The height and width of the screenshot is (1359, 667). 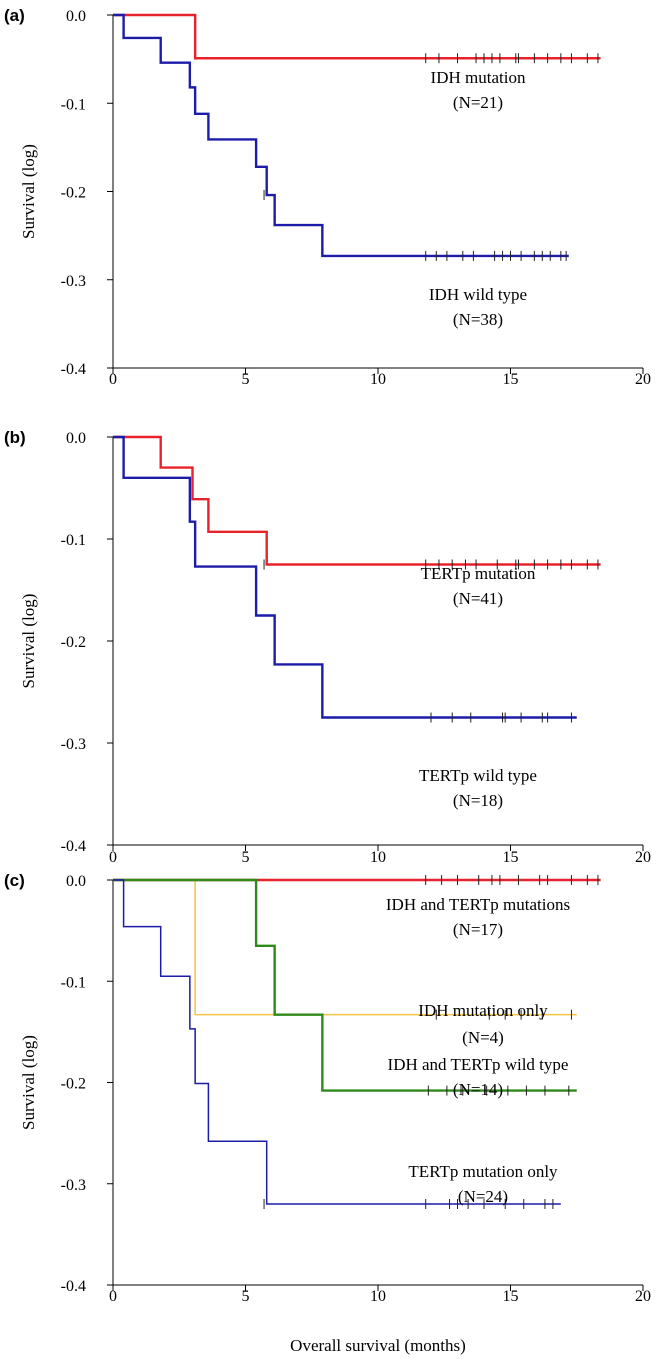 I want to click on series-n-label: (N=41), so click(x=478, y=598).